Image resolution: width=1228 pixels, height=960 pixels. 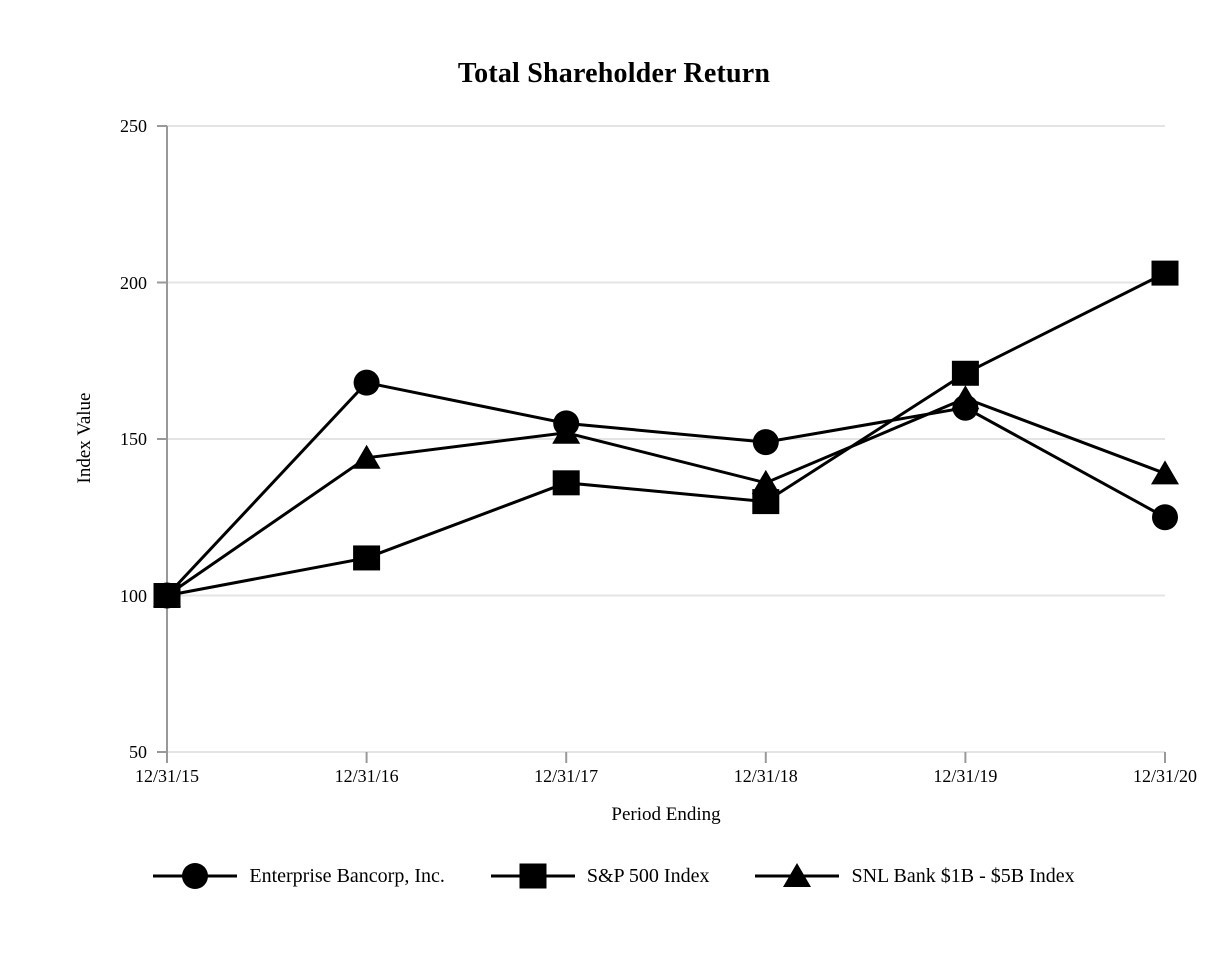 What do you see at coordinates (614, 73) in the screenshot?
I see `chart-title: Total Shareholder Return` at bounding box center [614, 73].